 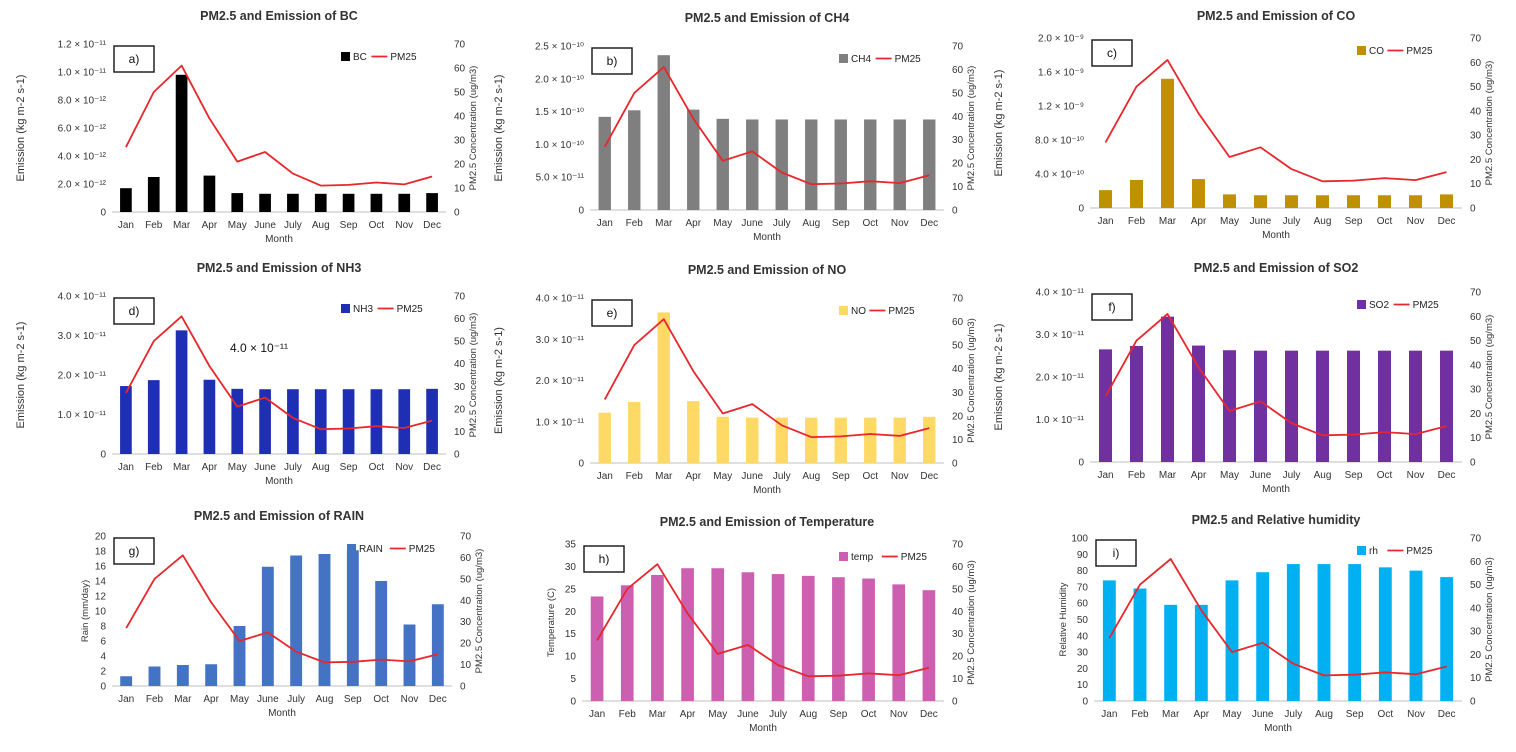 What do you see at coordinates (958, 440) in the screenshot?
I see `y2-tick-label: 10` at bounding box center [958, 440].